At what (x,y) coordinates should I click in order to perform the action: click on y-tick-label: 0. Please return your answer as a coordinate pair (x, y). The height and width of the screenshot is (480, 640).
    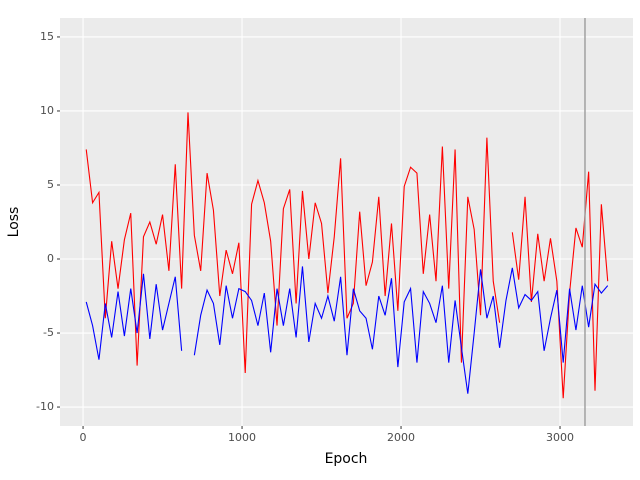
    Looking at the image, I should click on (50, 258).